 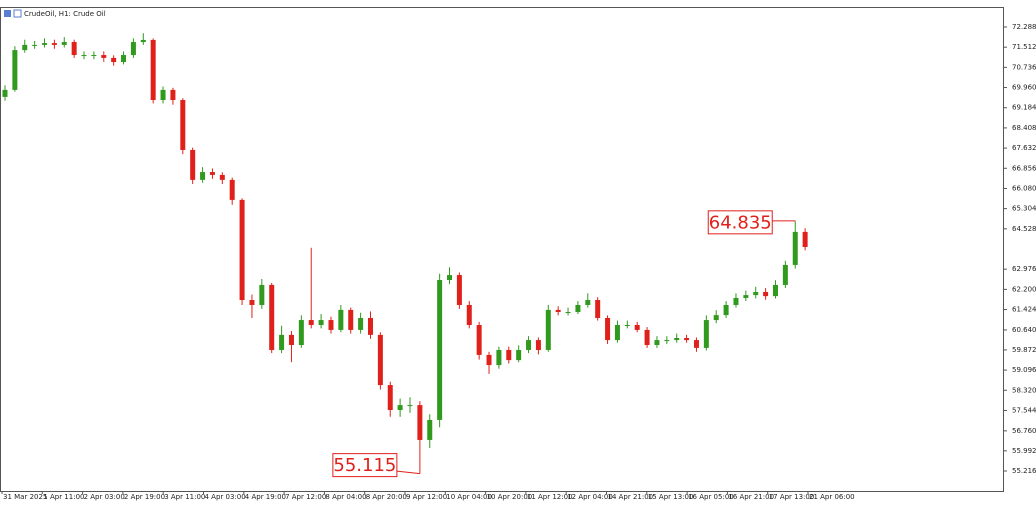 I want to click on y-tick-label: 59.872, so click(x=1024, y=350).